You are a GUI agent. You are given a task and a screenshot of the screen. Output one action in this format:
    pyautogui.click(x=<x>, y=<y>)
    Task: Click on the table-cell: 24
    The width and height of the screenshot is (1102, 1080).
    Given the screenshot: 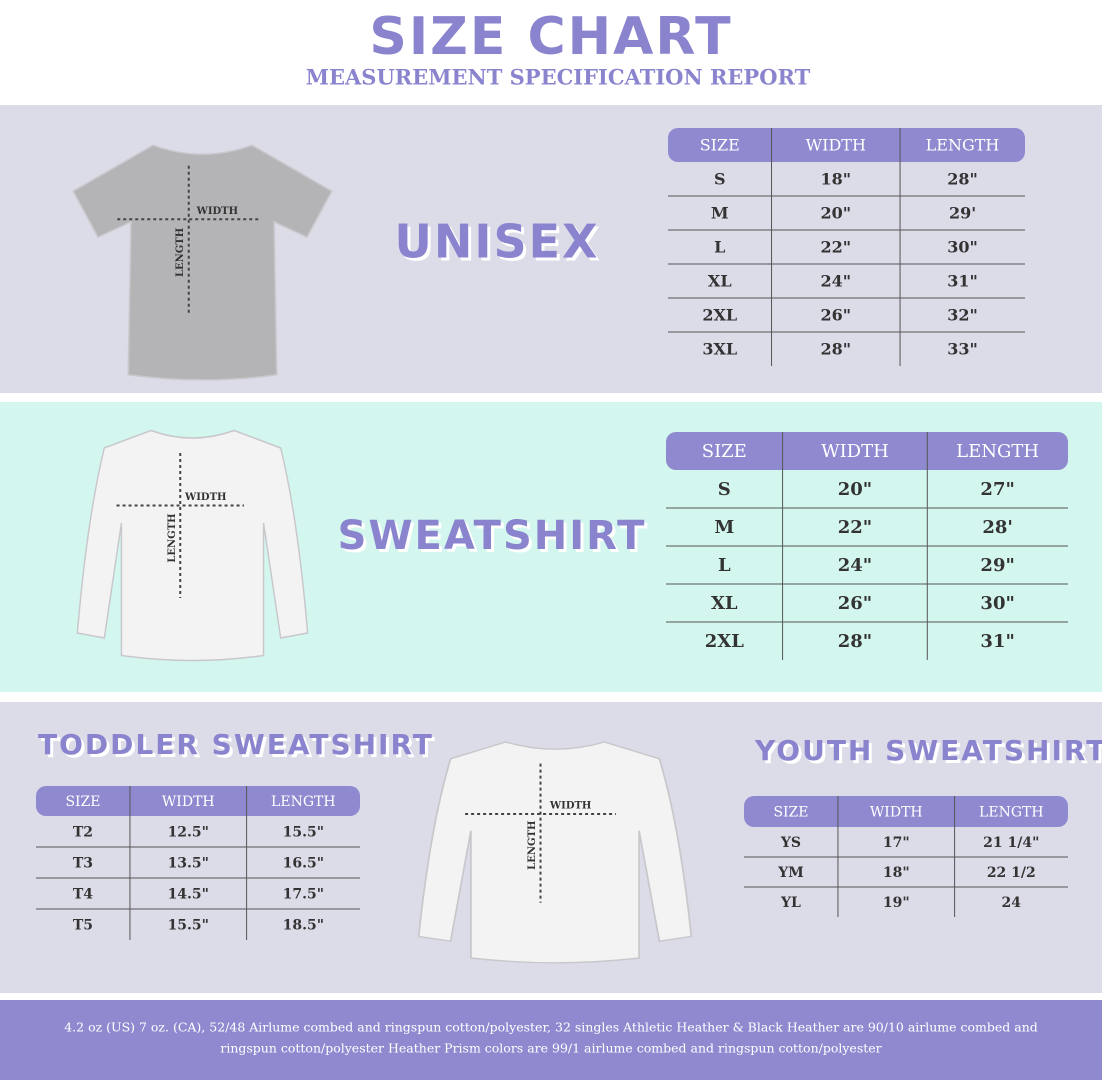 What is the action you would take?
    pyautogui.click(x=1012, y=903)
    